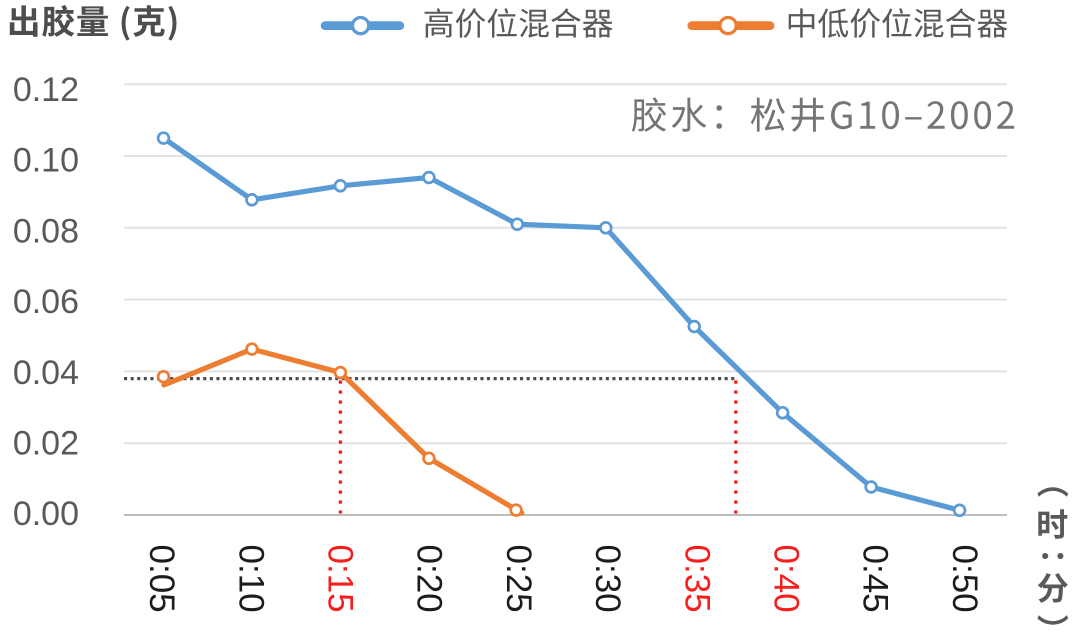 The height and width of the screenshot is (633, 1080). What do you see at coordinates (340, 579) in the screenshot?
I see `svg-text: 0:15` at bounding box center [340, 579].